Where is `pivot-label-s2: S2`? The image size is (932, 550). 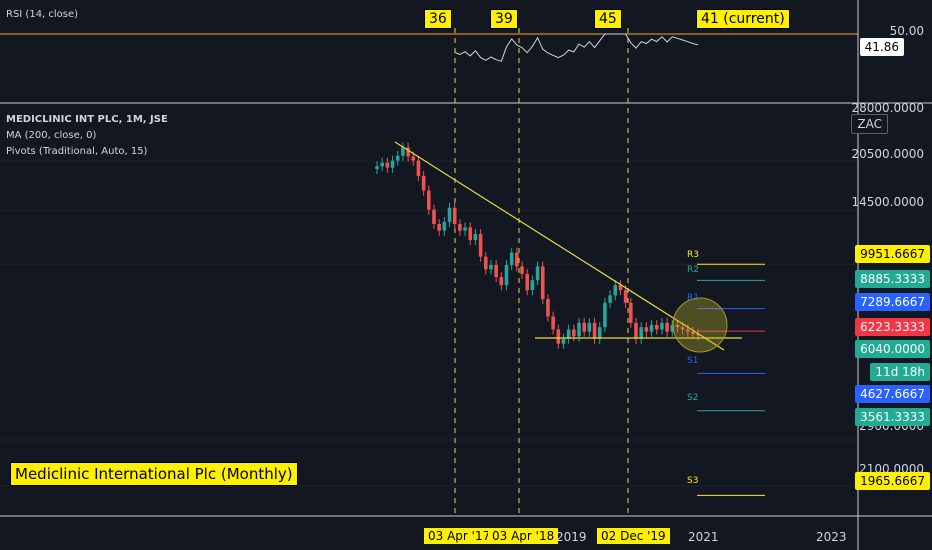 pivot-label-s2: S2 is located at coordinates (693, 398).